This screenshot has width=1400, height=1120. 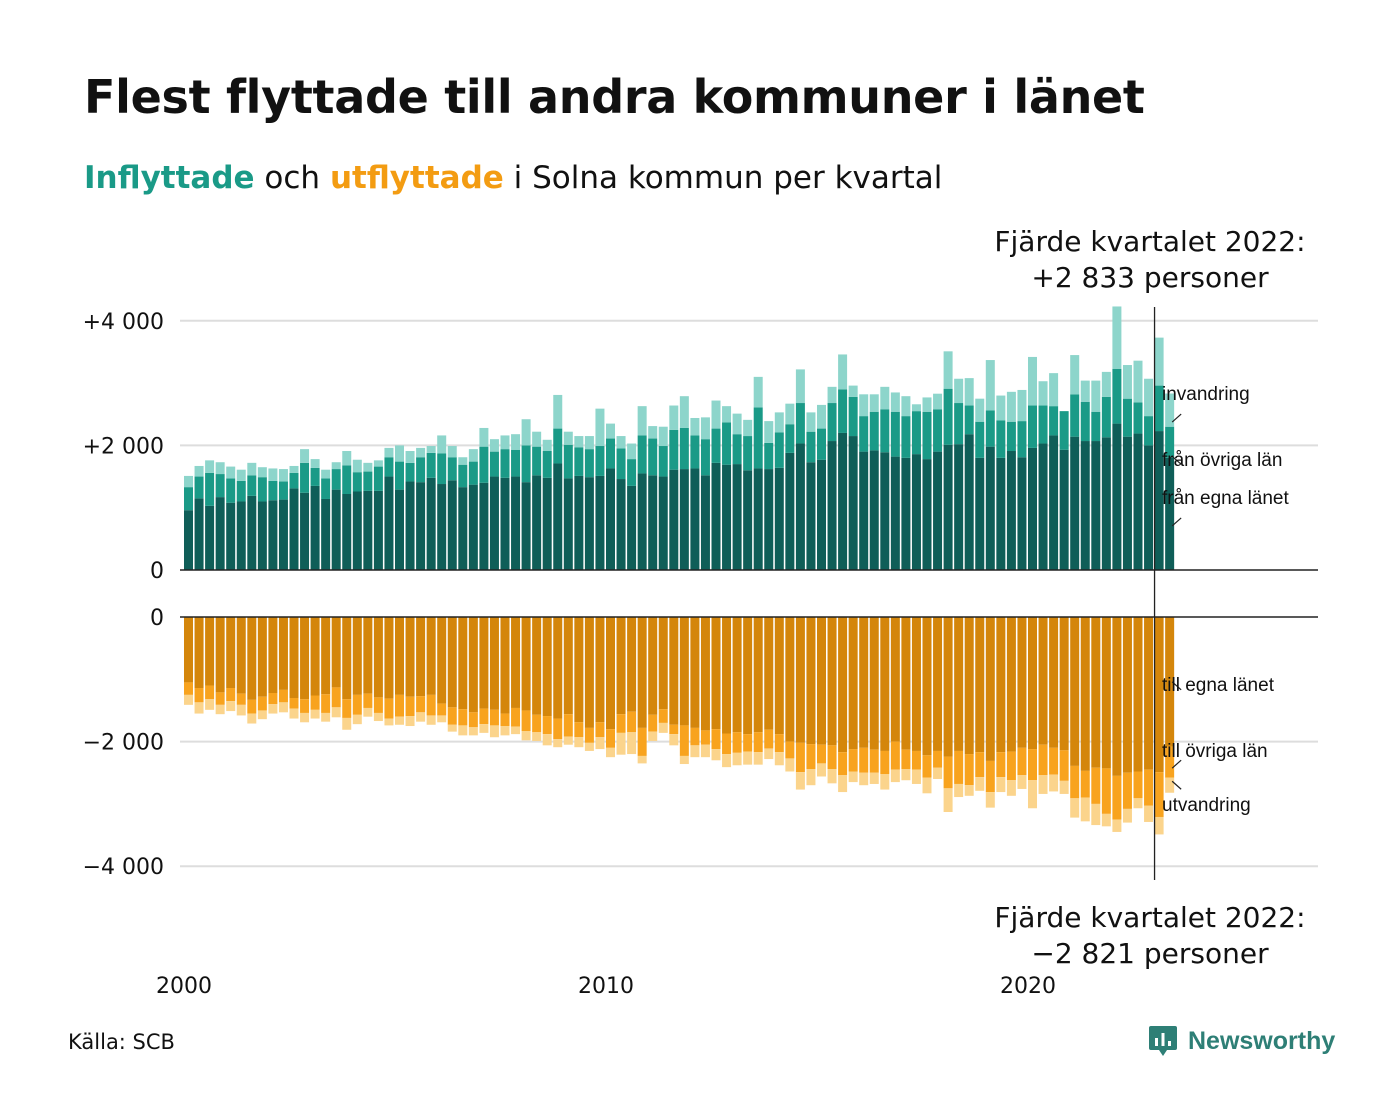 What do you see at coordinates (123, 743) in the screenshot?
I see `y-tick-out-label: −2 000` at bounding box center [123, 743].